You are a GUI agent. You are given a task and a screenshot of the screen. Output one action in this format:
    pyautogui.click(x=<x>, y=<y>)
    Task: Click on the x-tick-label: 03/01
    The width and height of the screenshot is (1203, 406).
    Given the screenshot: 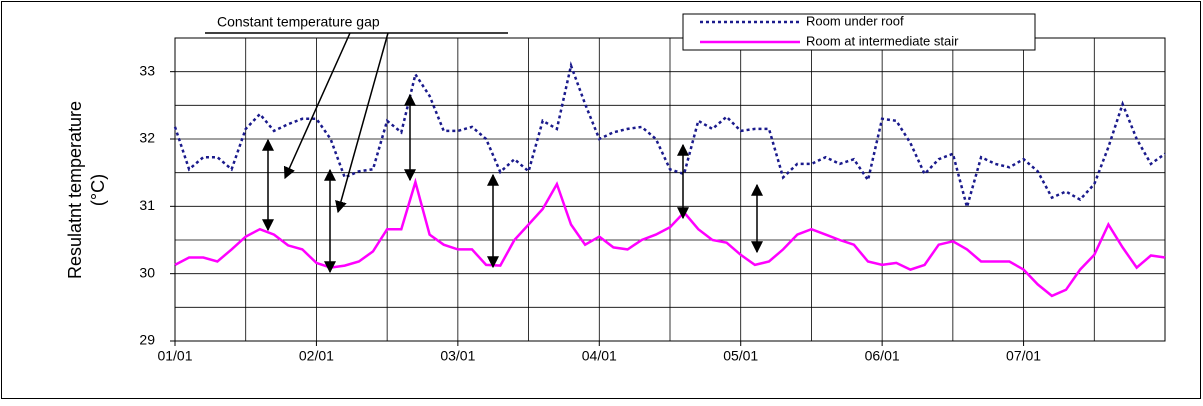 What is the action you would take?
    pyautogui.click(x=457, y=356)
    